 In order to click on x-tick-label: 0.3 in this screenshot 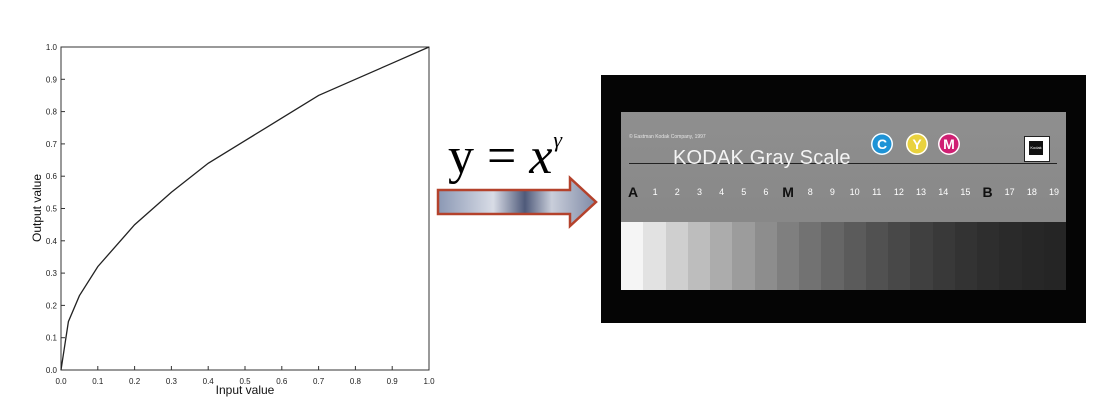, I will do `click(172, 381)`.